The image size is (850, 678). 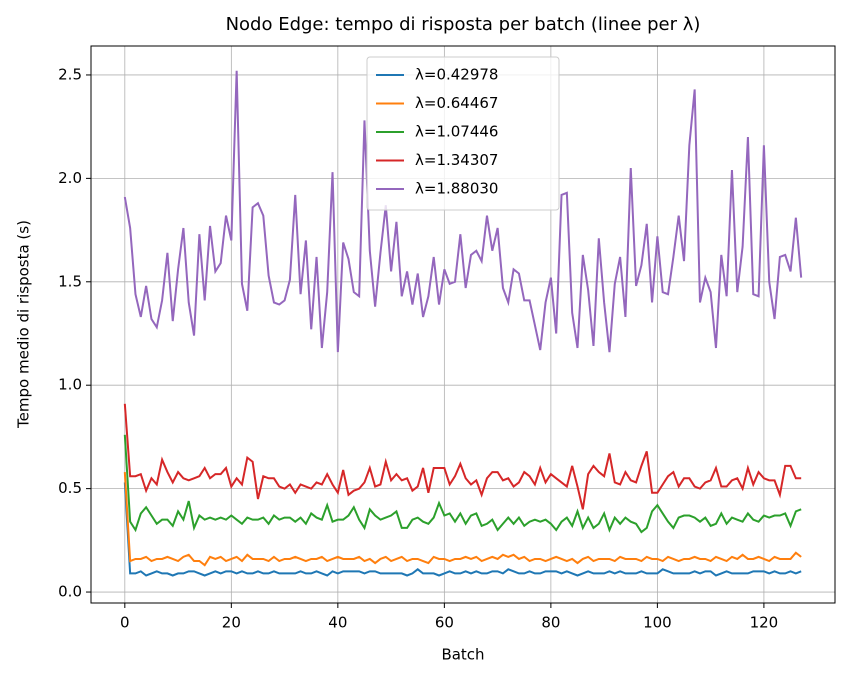 I want to click on x-tick-label: 20, so click(x=231, y=623).